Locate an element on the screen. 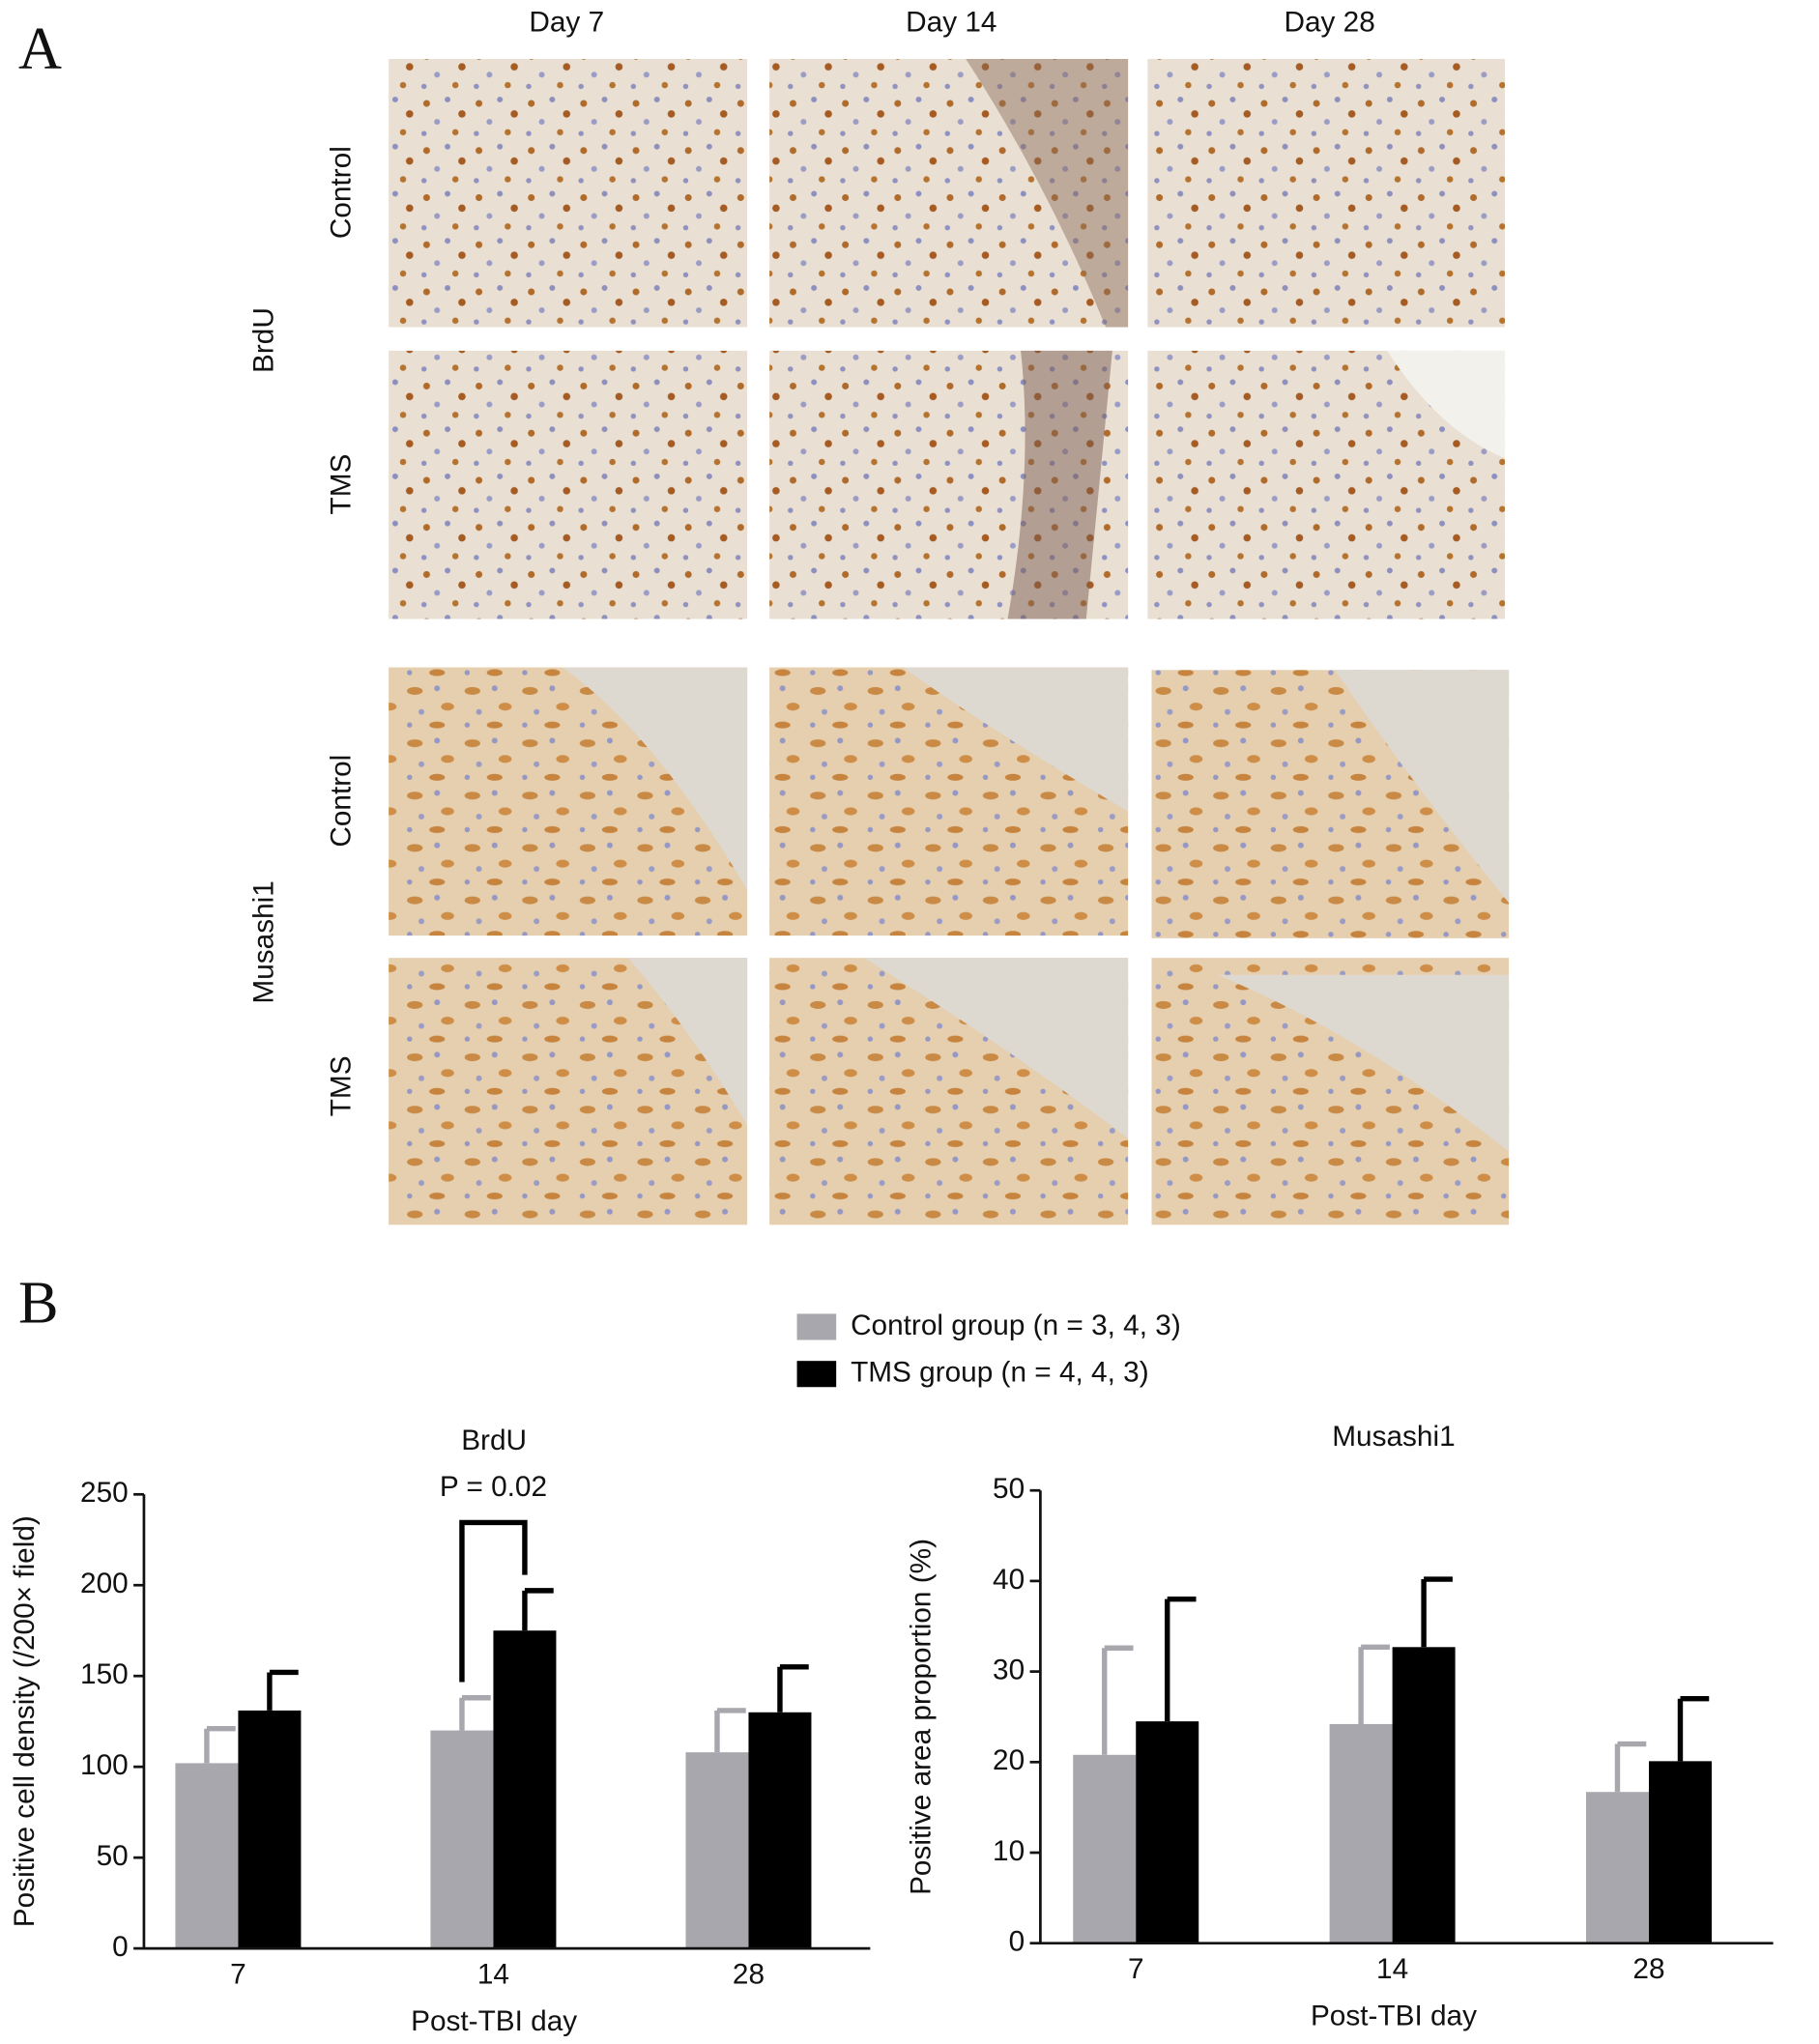 This screenshot has height=2044, width=1819. chart-title: BrdU is located at coordinates (494, 1440).